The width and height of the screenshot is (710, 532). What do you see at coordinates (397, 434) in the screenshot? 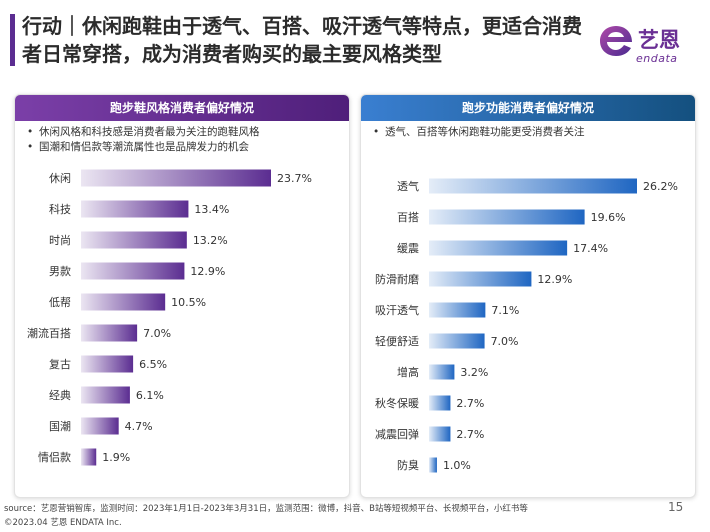
I see `category-label: 减震回弹` at bounding box center [397, 434].